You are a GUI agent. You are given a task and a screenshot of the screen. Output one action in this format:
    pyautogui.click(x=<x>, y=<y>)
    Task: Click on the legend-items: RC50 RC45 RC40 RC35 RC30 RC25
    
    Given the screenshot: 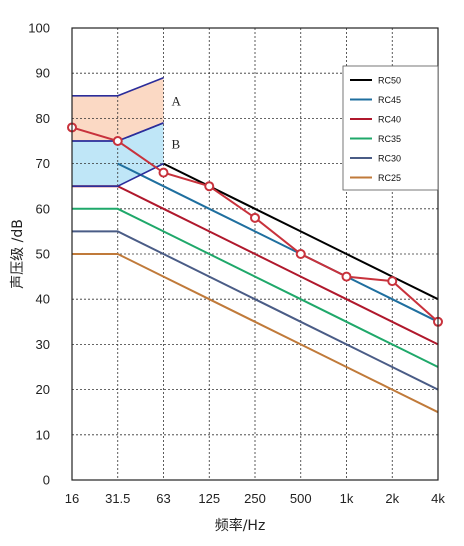 What is the action you would take?
    pyautogui.click(x=375, y=129)
    